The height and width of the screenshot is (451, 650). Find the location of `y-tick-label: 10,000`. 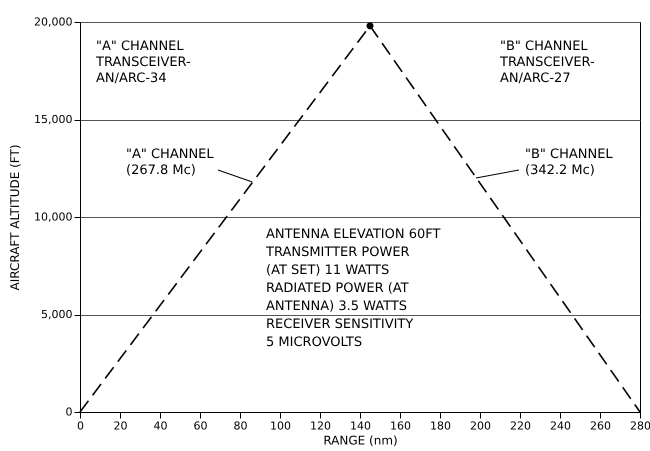

y-tick-label: 10,000 is located at coordinates (53, 217).